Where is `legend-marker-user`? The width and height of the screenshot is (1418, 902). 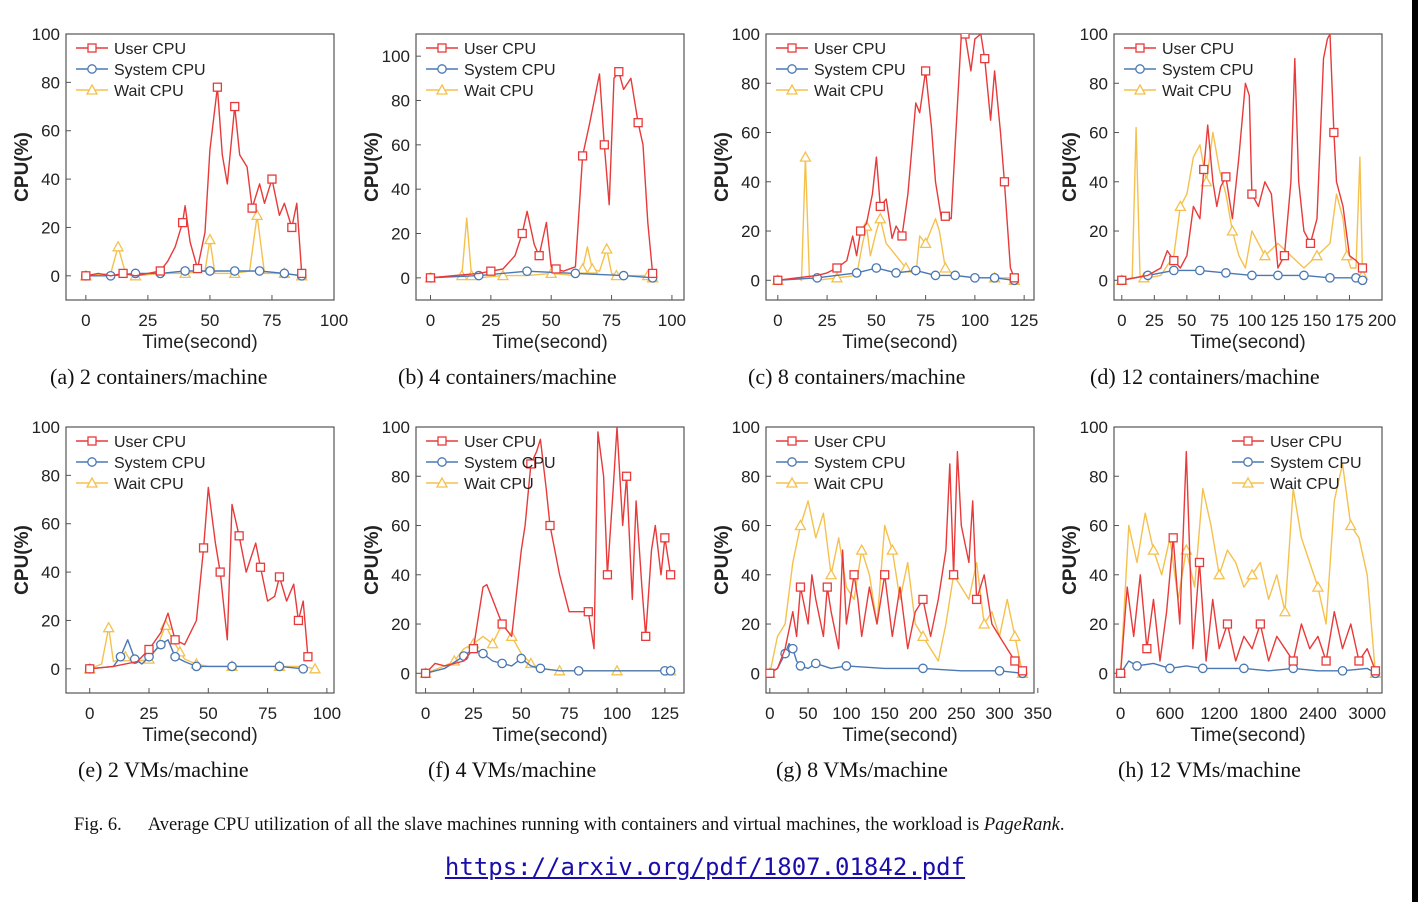 legend-marker-user is located at coordinates (442, 441).